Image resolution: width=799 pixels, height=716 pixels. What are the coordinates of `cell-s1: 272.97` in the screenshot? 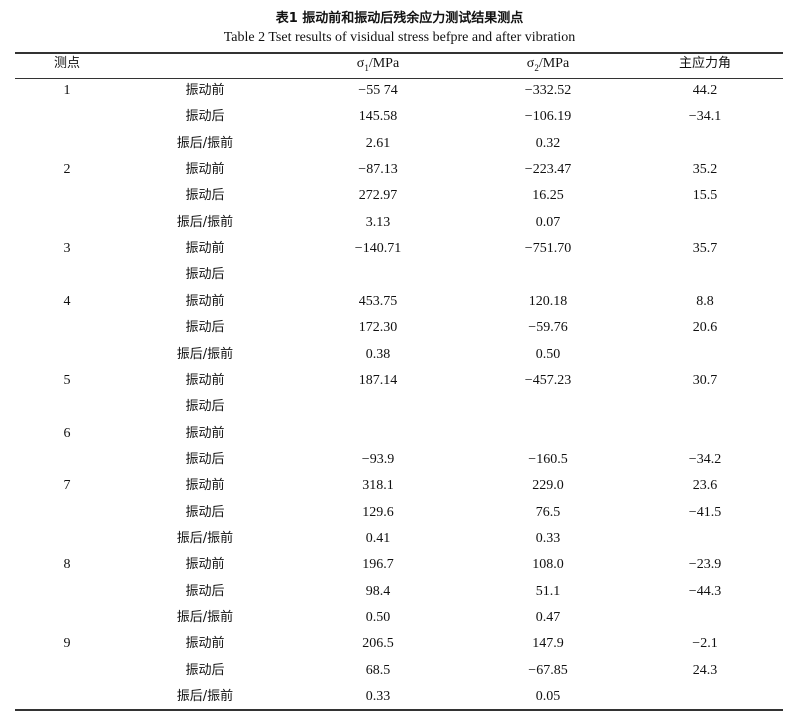 It's located at (378, 196).